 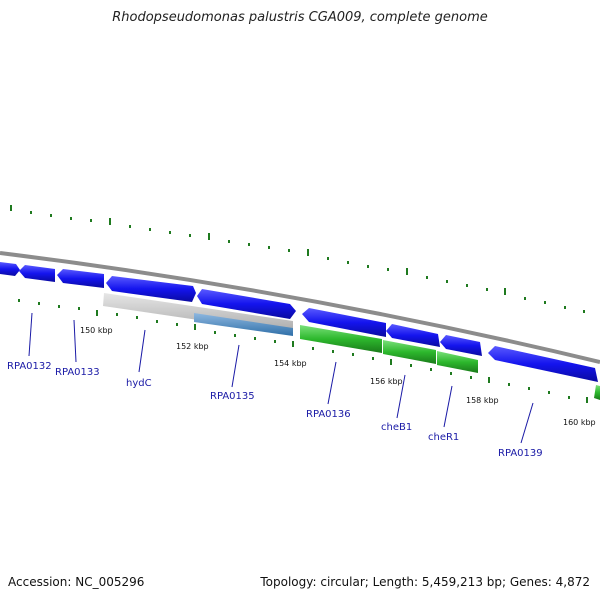 What do you see at coordinates (396, 427) in the screenshot?
I see `gene-label-cheb1: cheB1` at bounding box center [396, 427].